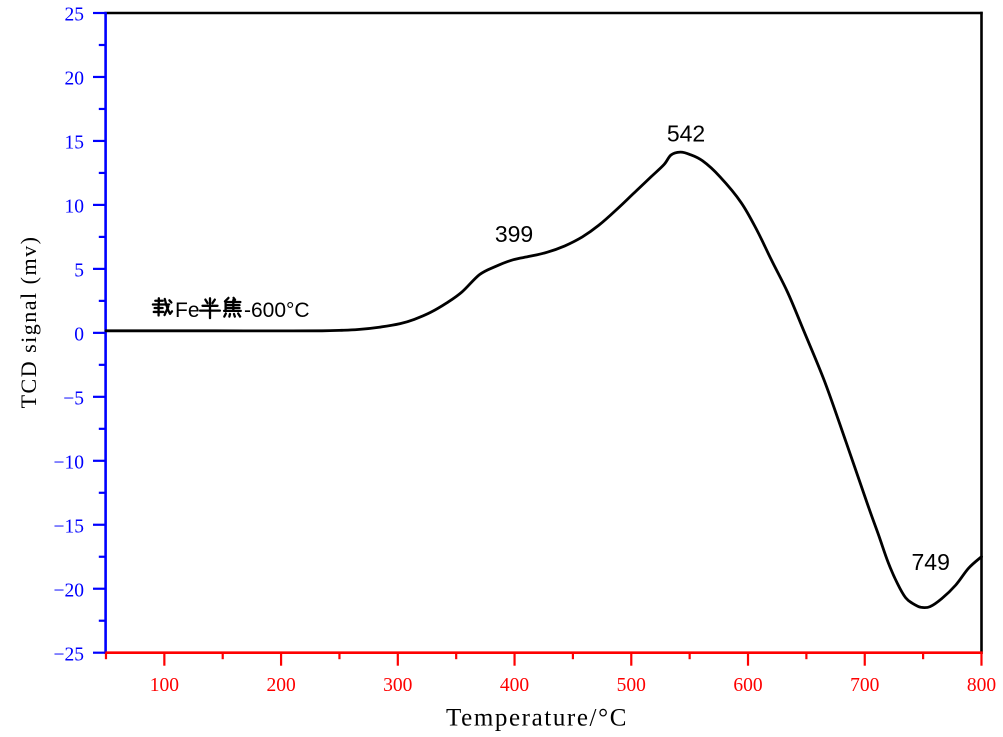 The width and height of the screenshot is (1003, 737). What do you see at coordinates (69, 463) in the screenshot?
I see `svg-text: −10` at bounding box center [69, 463].